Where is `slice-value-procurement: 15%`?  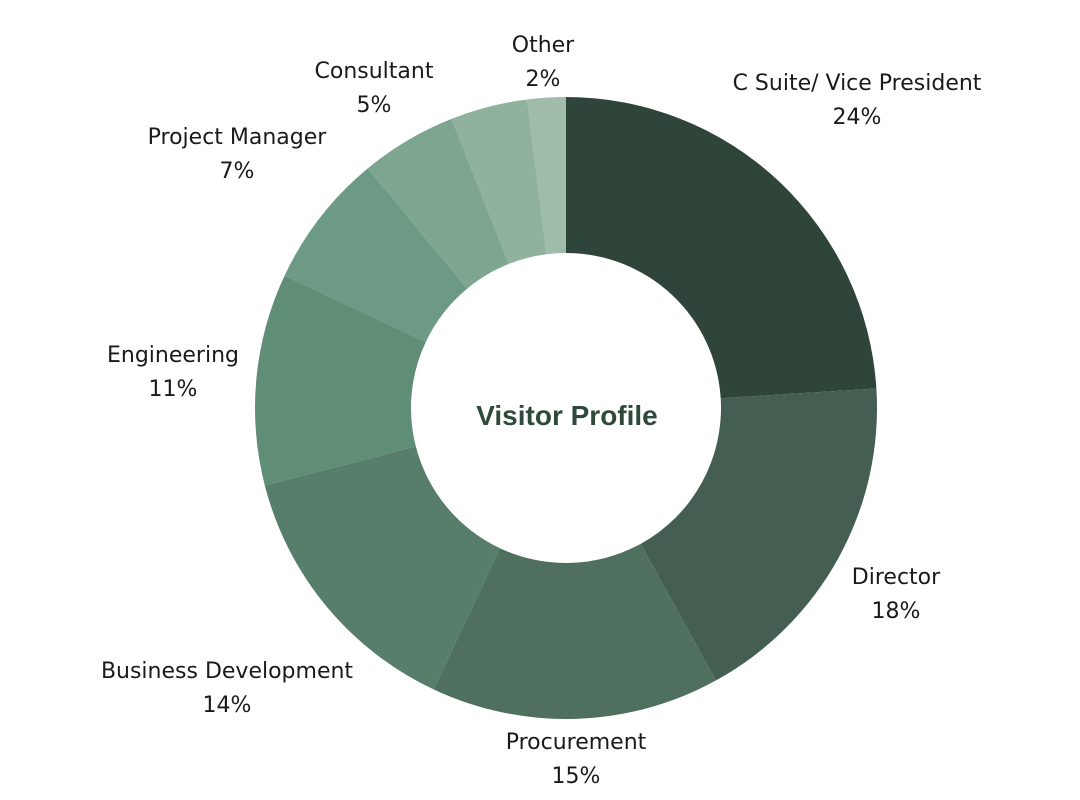 slice-value-procurement: 15% is located at coordinates (576, 776).